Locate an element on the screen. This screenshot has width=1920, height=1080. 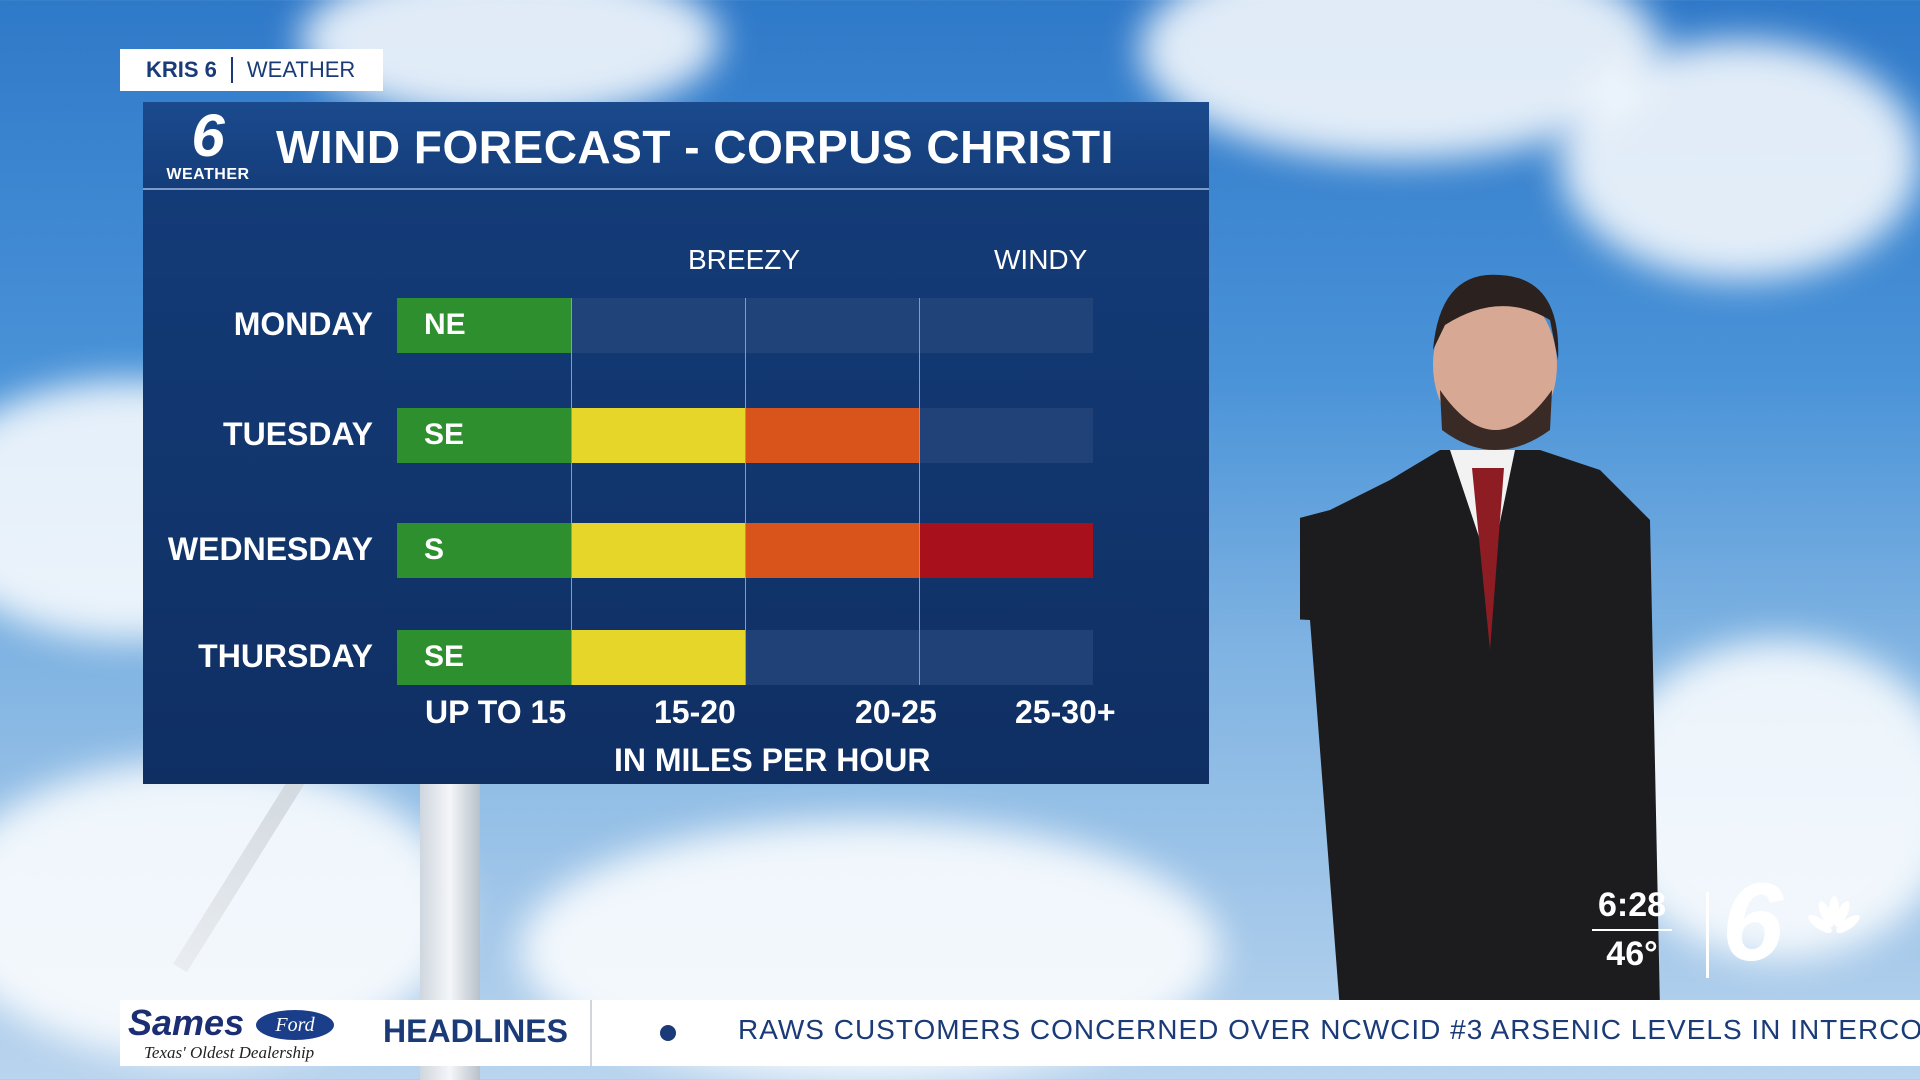
clock-time: 6:28 is located at coordinates (1632, 905).